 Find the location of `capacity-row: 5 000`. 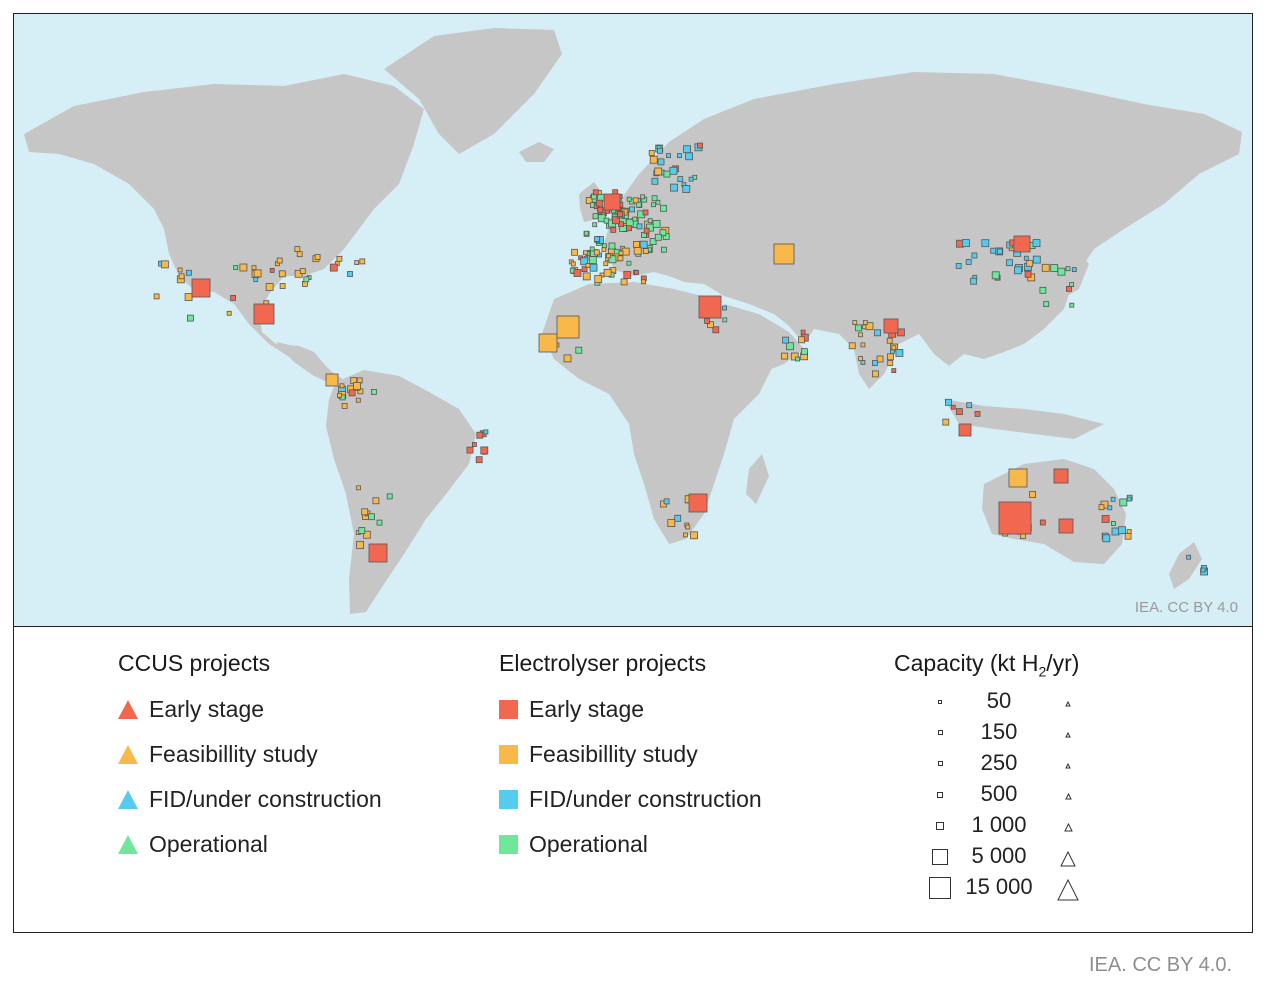

capacity-row: 5 000 is located at coordinates (986, 856).